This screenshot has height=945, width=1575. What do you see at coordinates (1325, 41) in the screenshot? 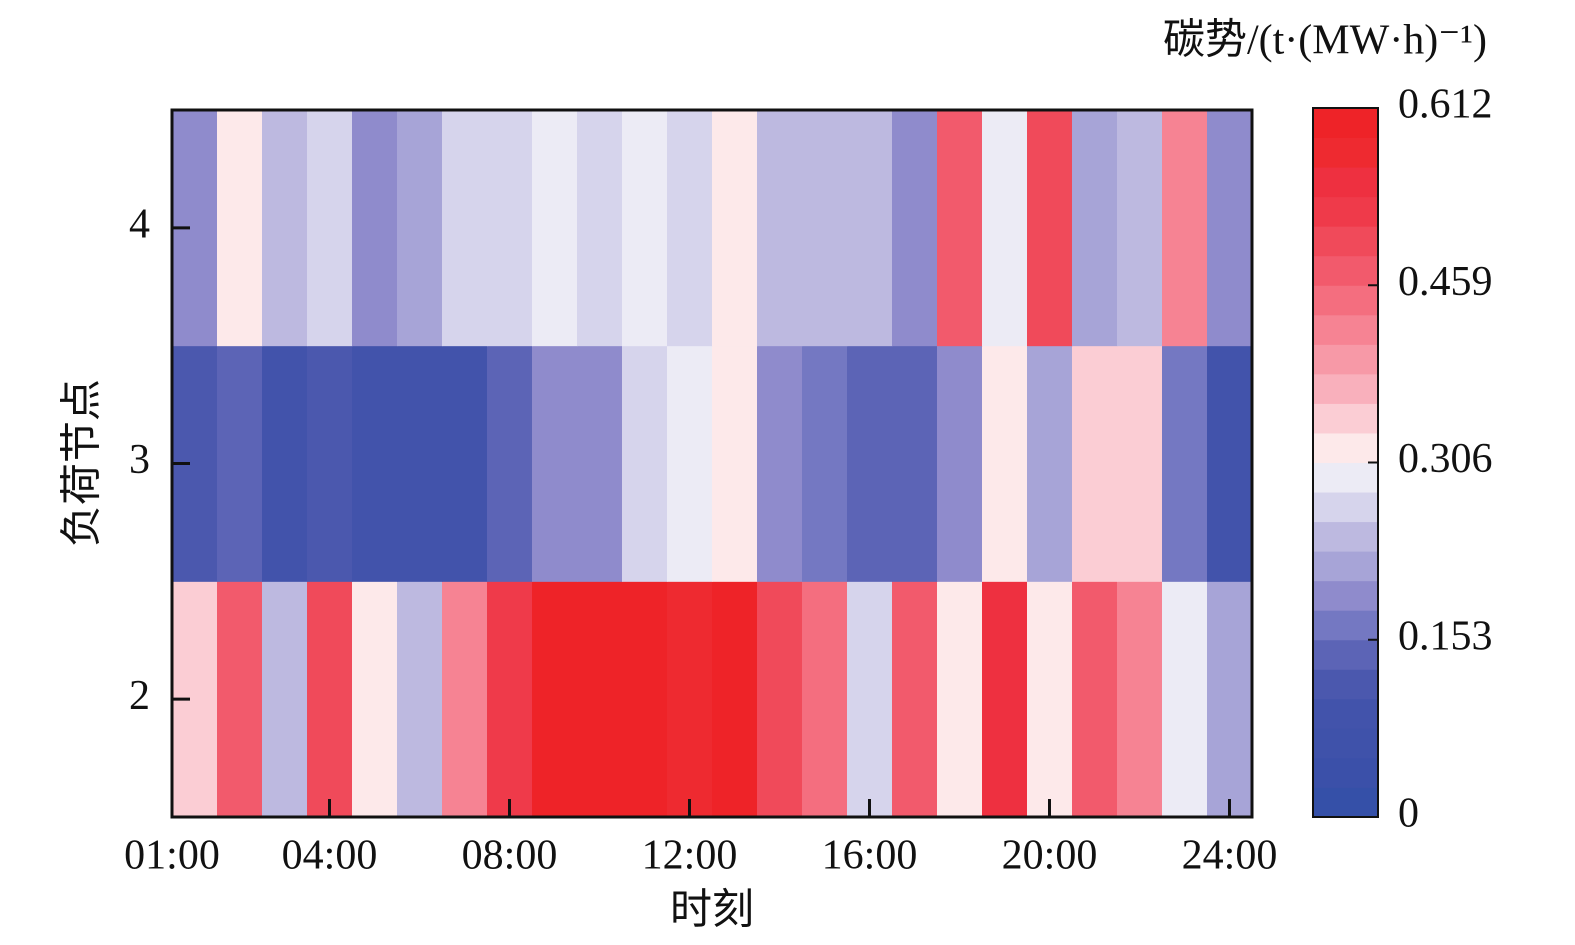
I see `colorbar-label: 碳势/(t·(MW·h)⁻¹)` at bounding box center [1325, 41].